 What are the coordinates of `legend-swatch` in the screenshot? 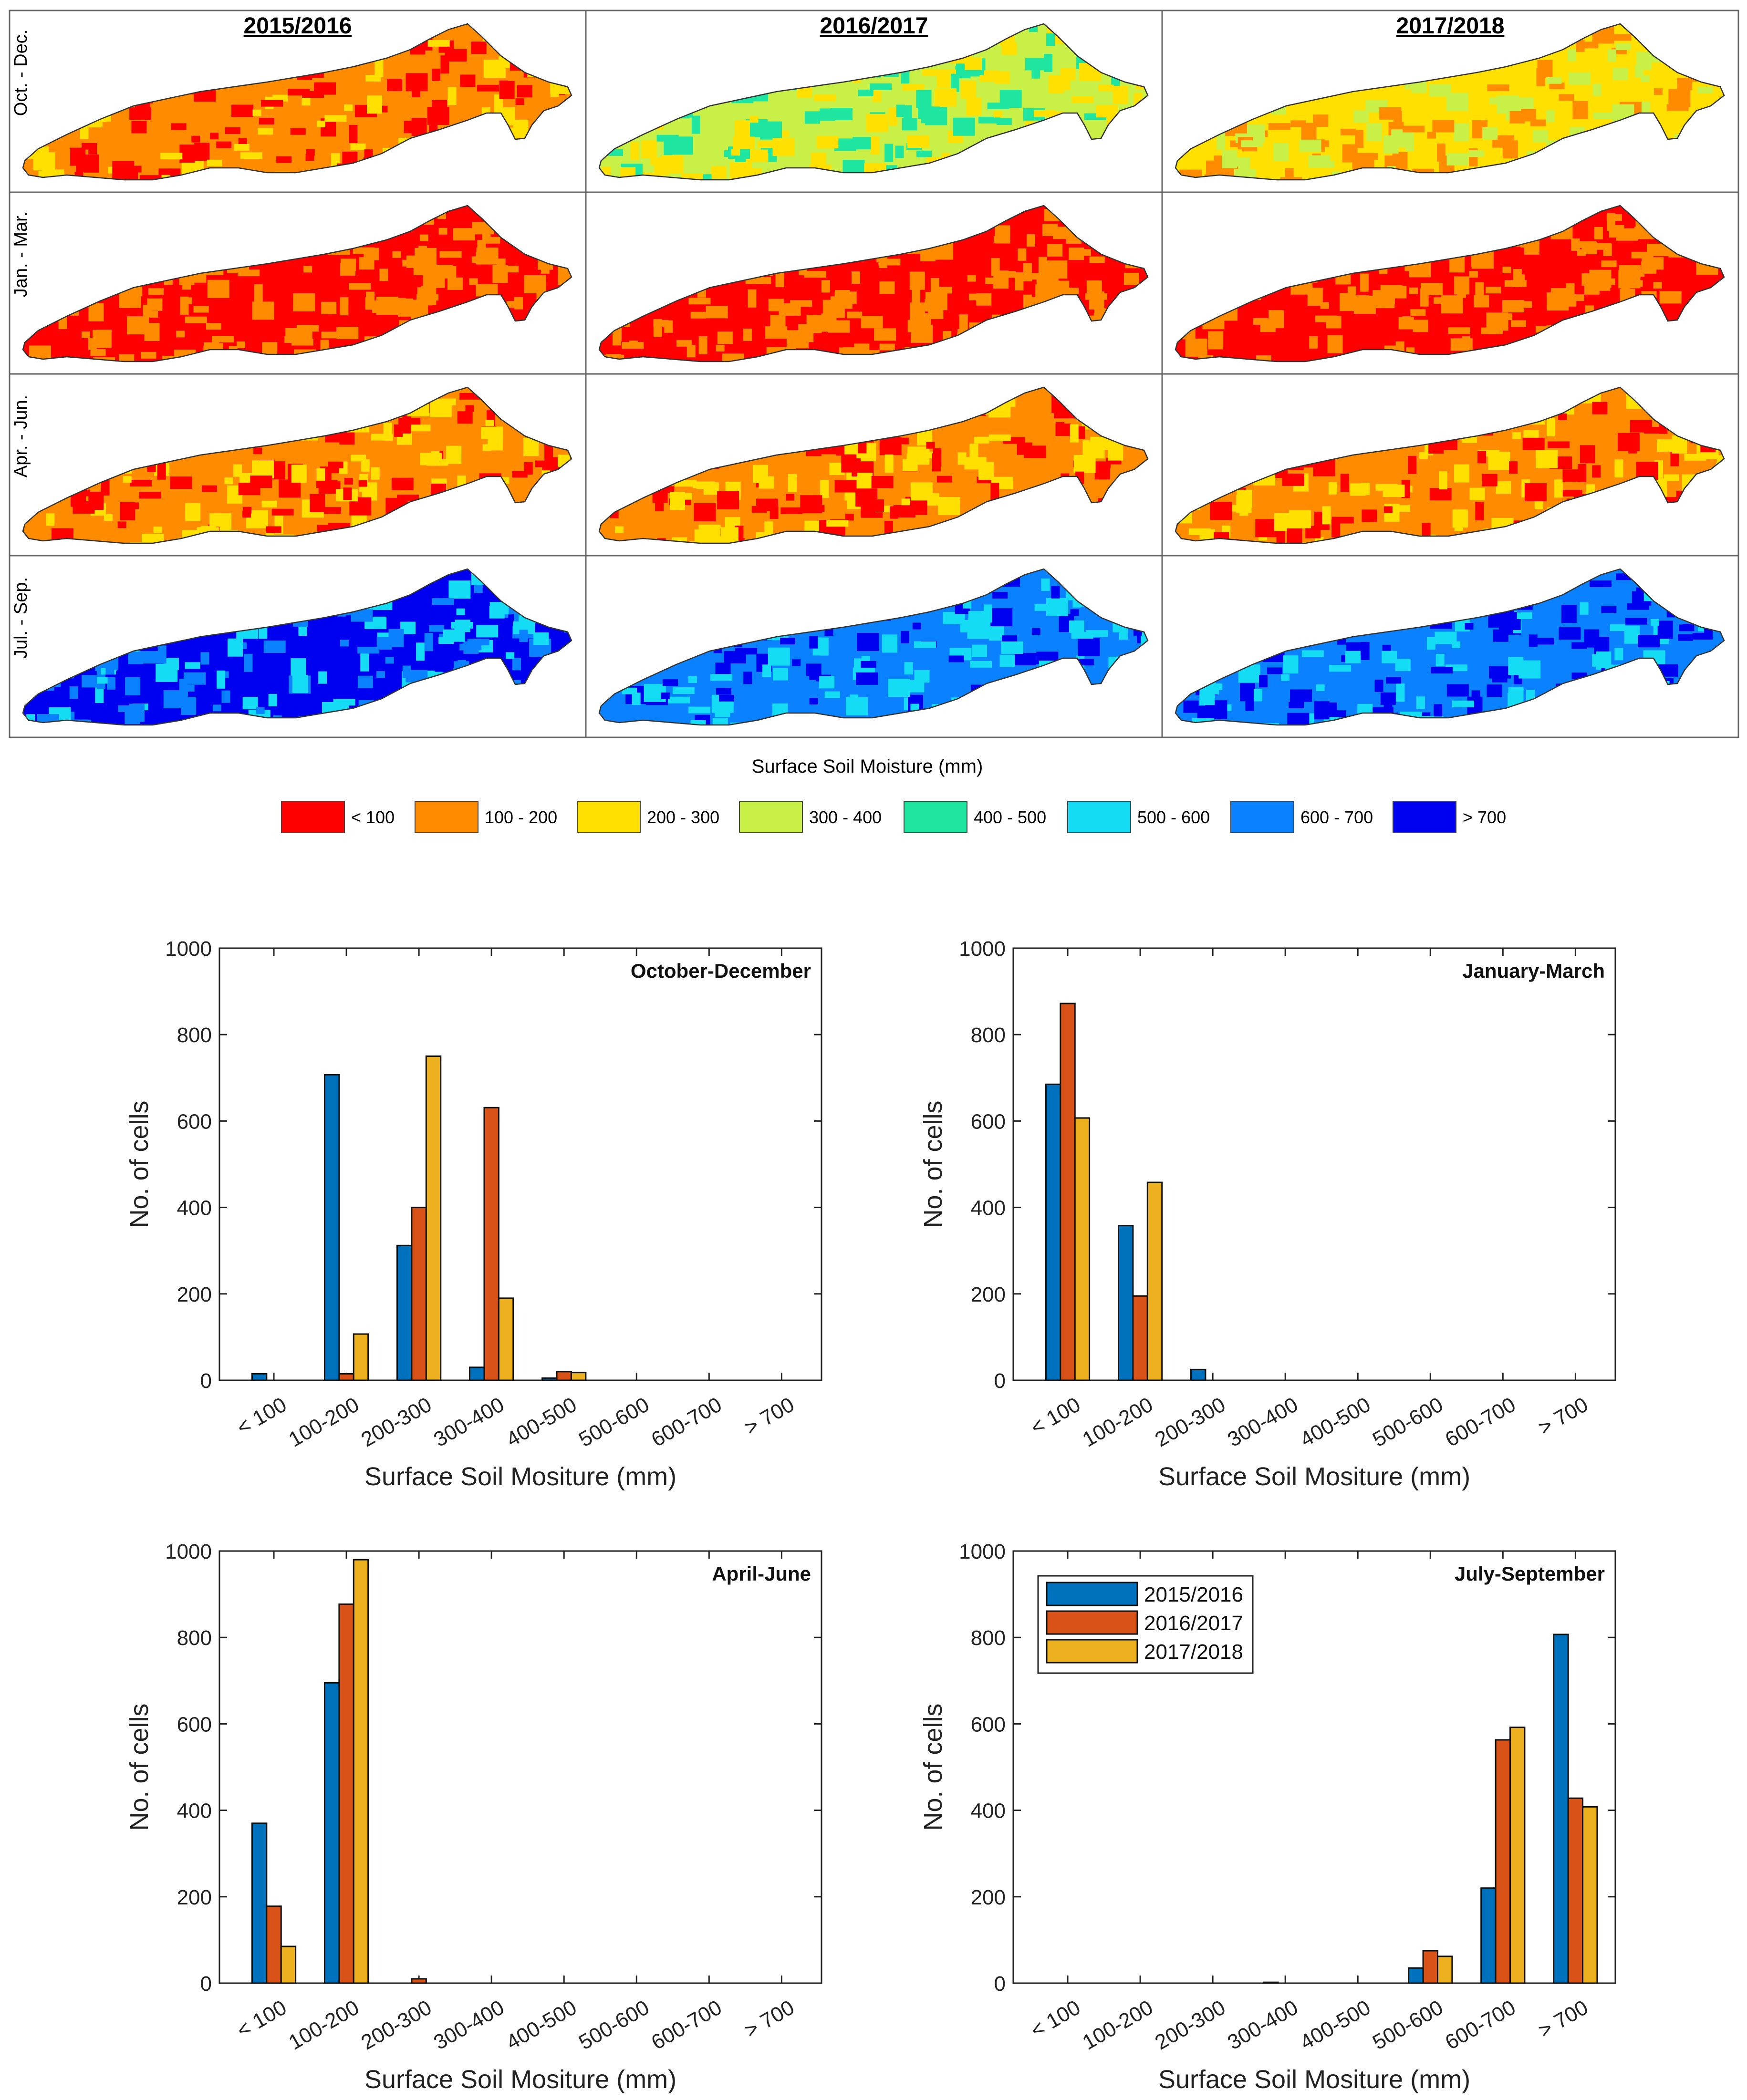 It's located at (1092, 1622).